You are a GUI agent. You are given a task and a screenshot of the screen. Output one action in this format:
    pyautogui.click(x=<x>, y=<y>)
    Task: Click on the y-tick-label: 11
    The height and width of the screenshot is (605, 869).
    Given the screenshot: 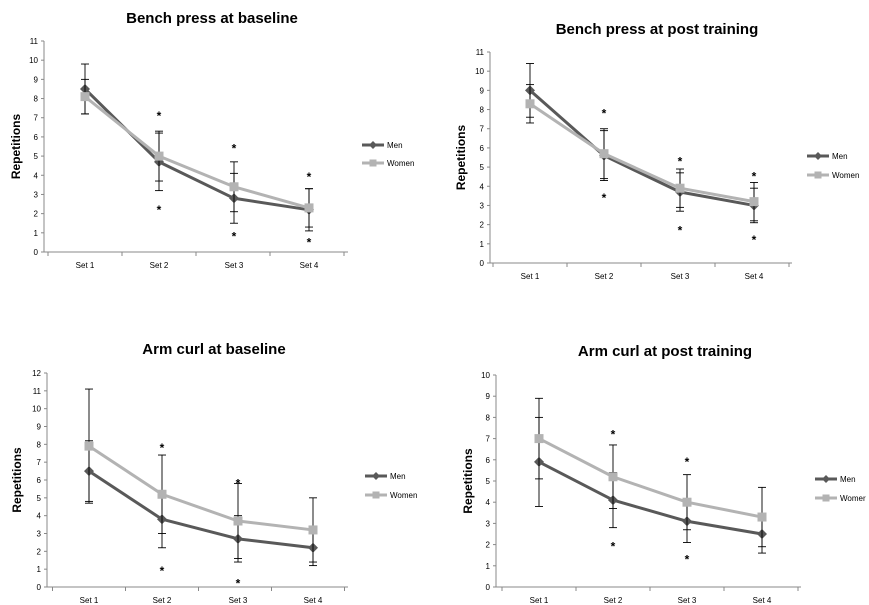 What is the action you would take?
    pyautogui.click(x=34, y=41)
    